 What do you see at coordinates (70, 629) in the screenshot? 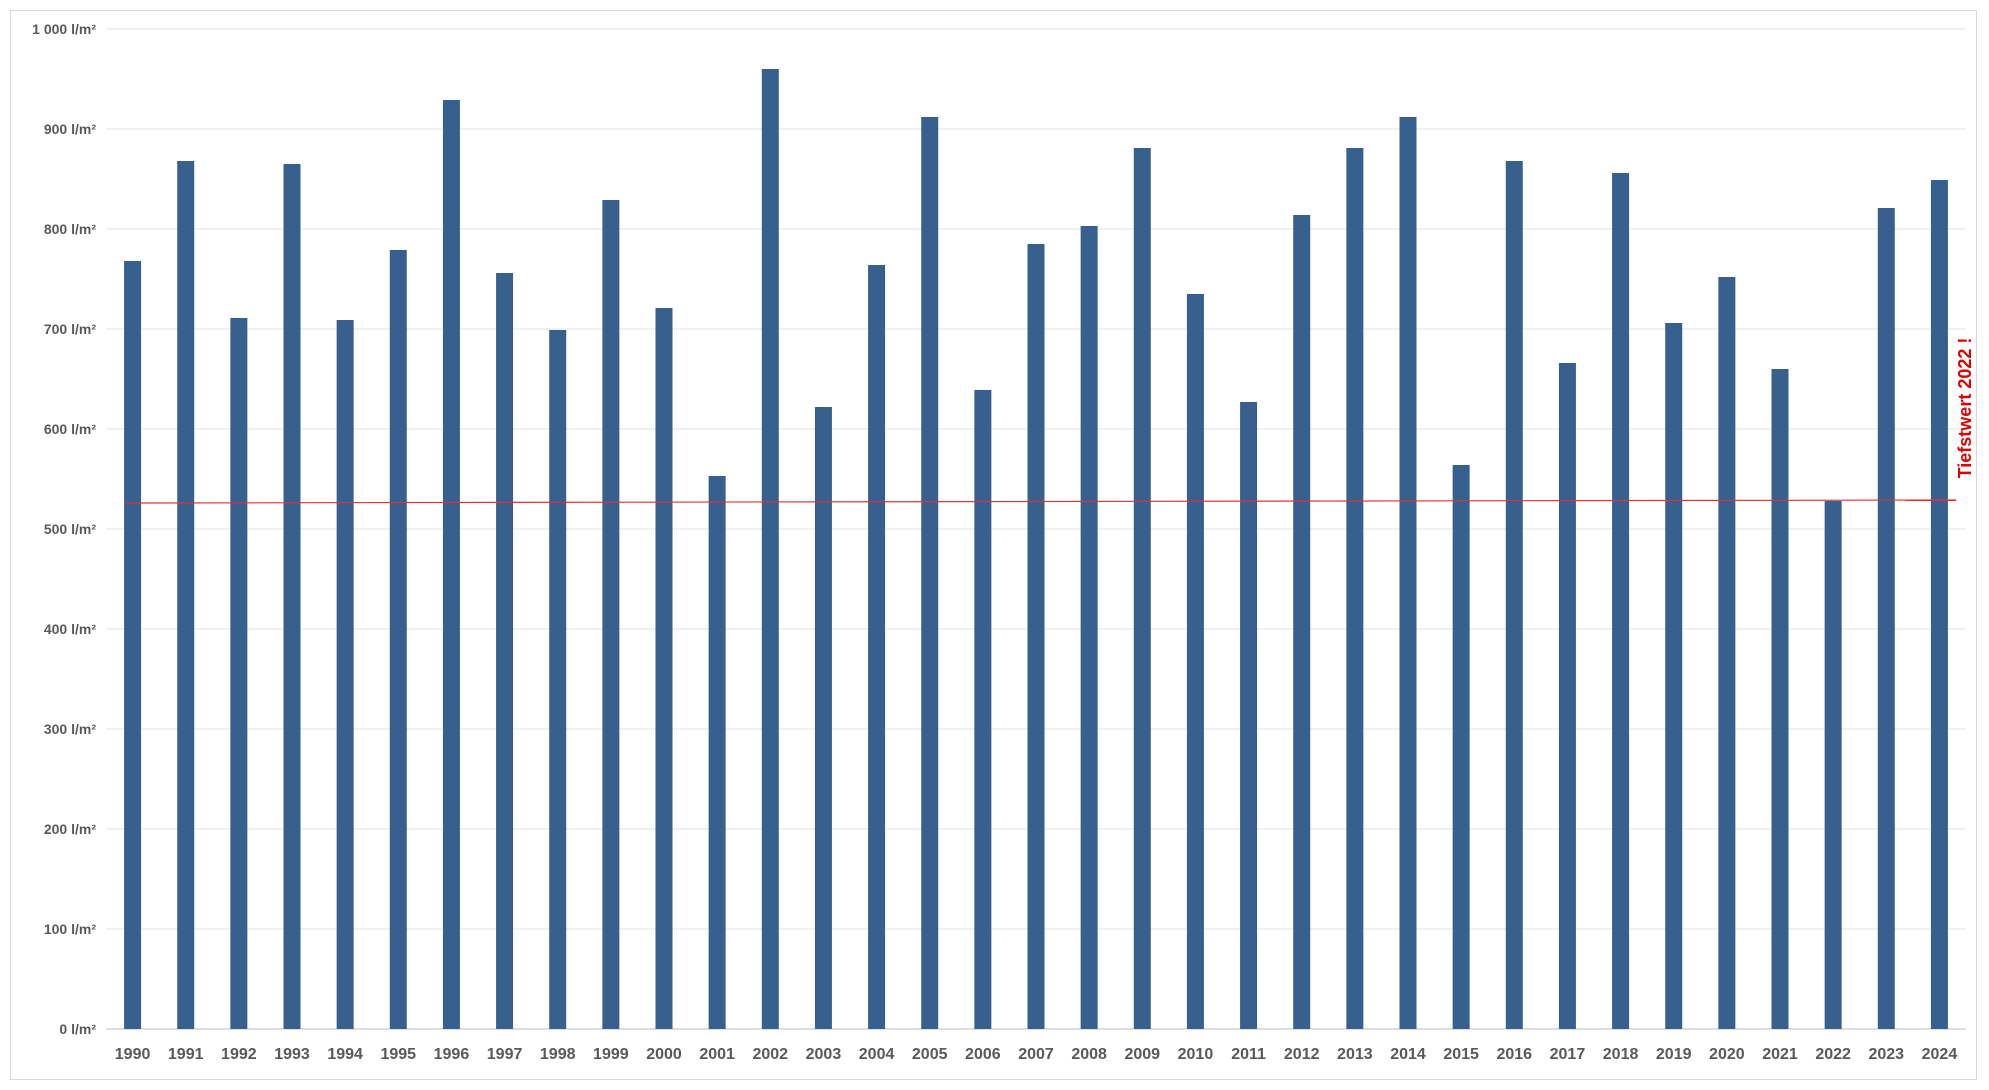
I see `y-tick-label: 400 l/m²` at bounding box center [70, 629].